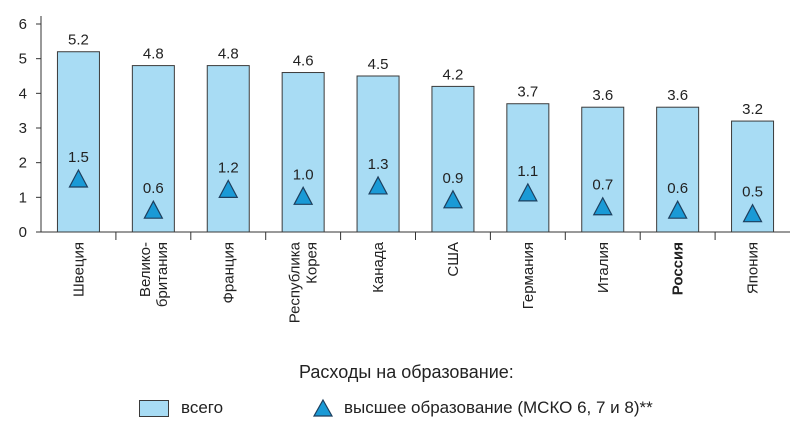  Describe the element at coordinates (295, 282) in the screenshot. I see `x-category-label-line: Республика` at that location.